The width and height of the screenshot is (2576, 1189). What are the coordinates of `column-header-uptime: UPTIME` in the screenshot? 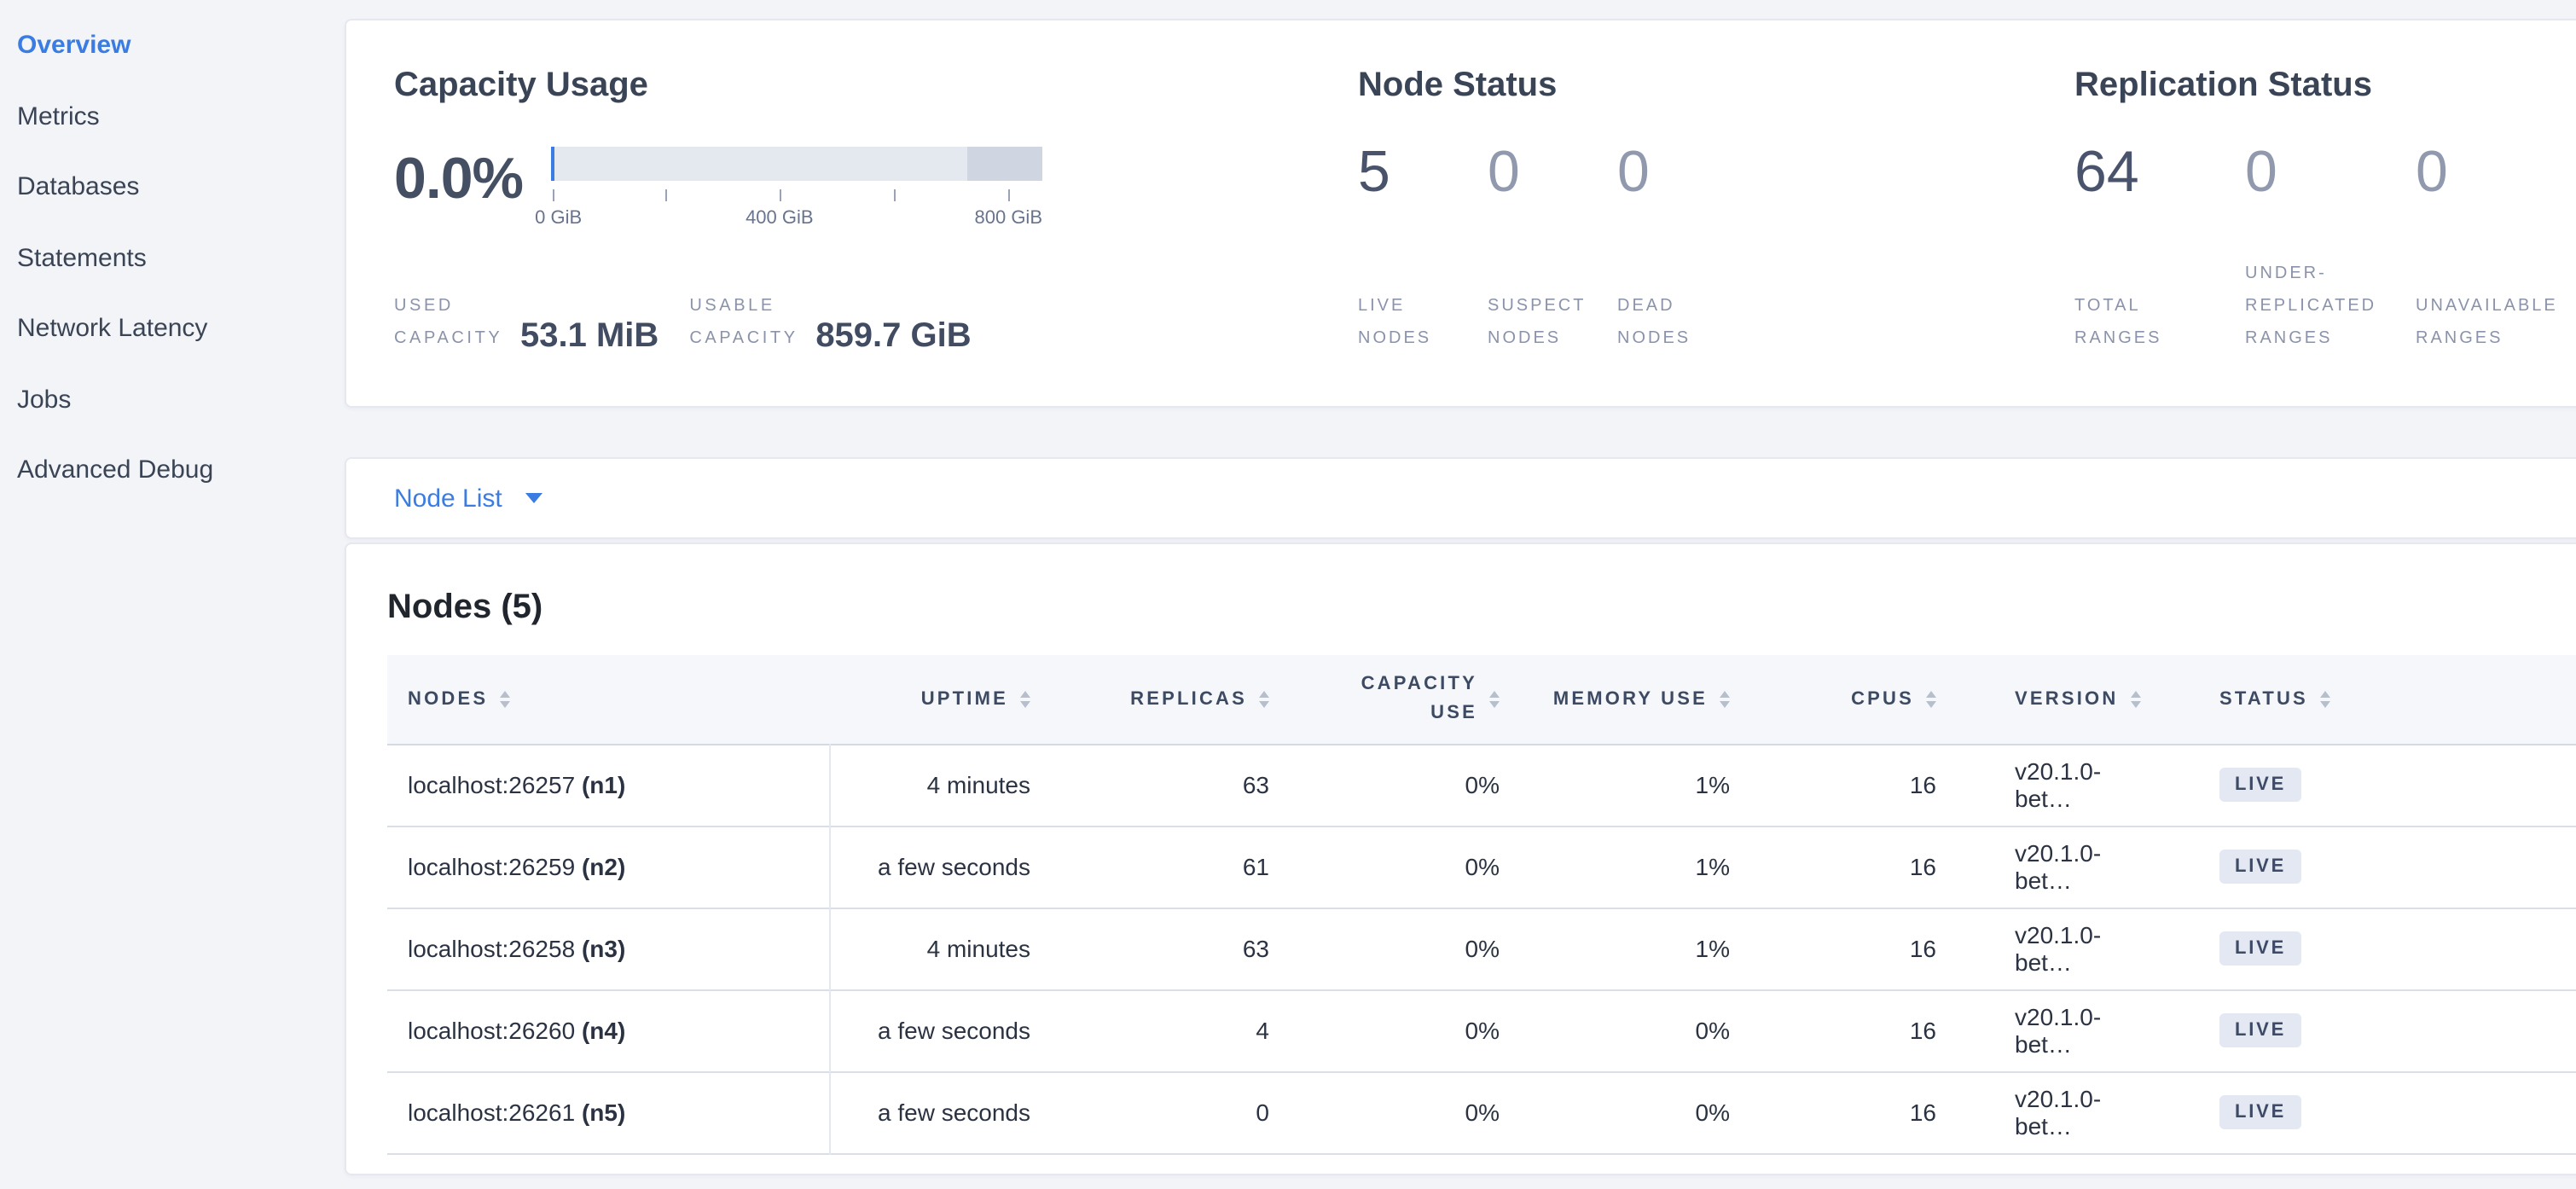 It's located at (940, 699).